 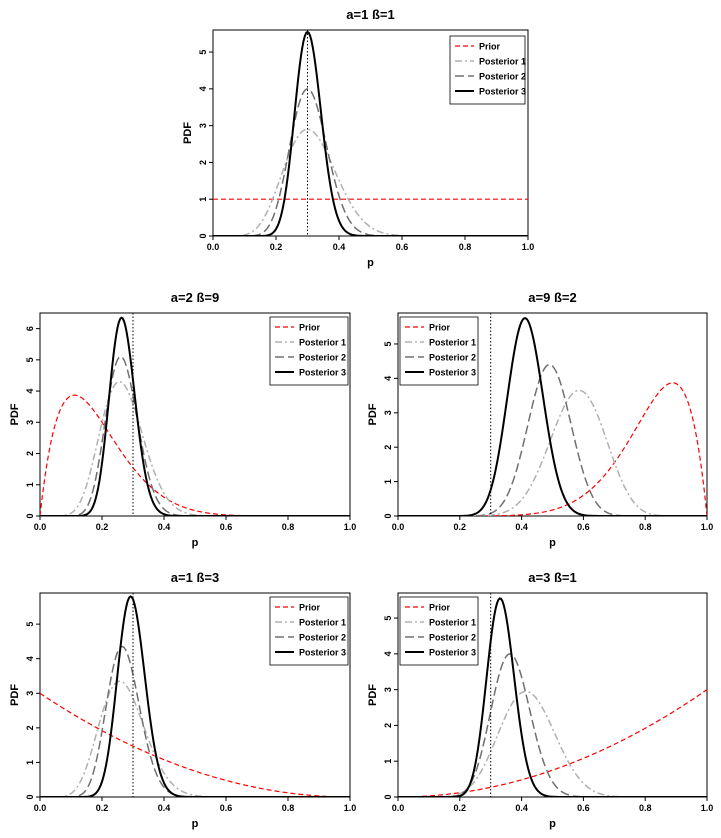 I want to click on y-tick-label: 6, so click(x=30, y=328).